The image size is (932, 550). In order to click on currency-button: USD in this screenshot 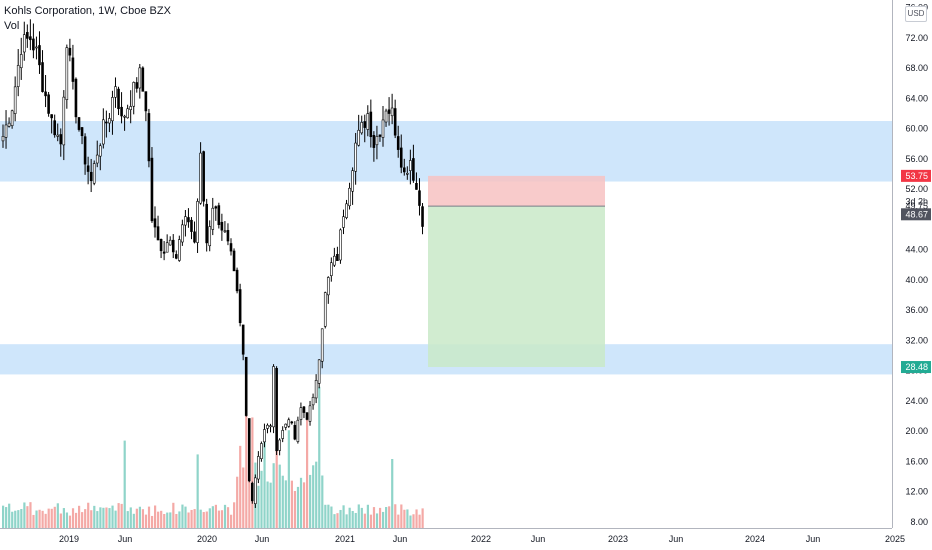, I will do `click(916, 14)`.